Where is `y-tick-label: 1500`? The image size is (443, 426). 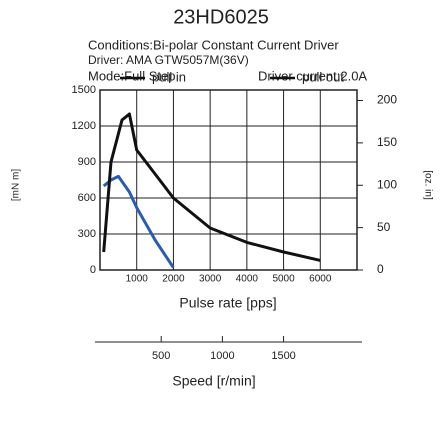 y-tick-label: 1500 is located at coordinates (84, 90).